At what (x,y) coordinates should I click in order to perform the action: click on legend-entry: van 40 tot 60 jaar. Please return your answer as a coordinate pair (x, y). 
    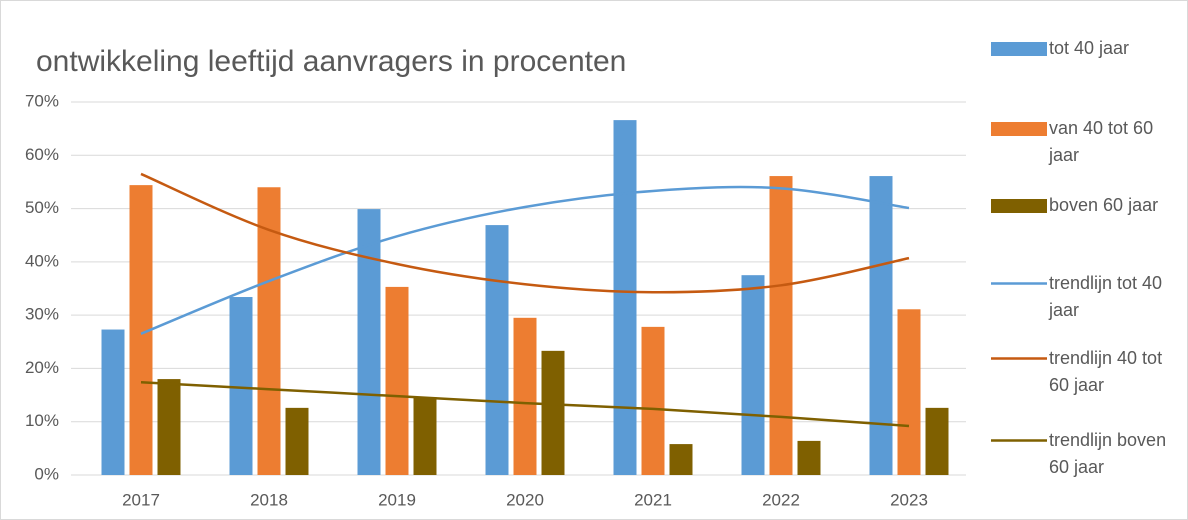
    Looking at the image, I should click on (1086, 150).